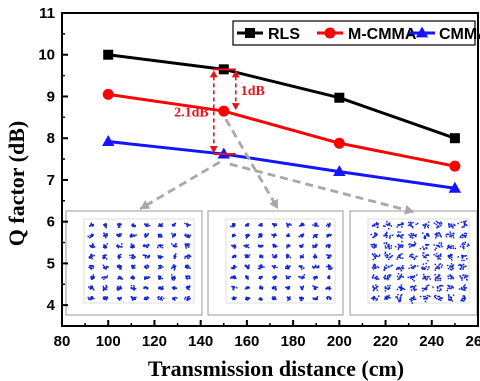 The image size is (480, 381). I want to click on annotation-arrowhead-1db-bottom, so click(235, 107).